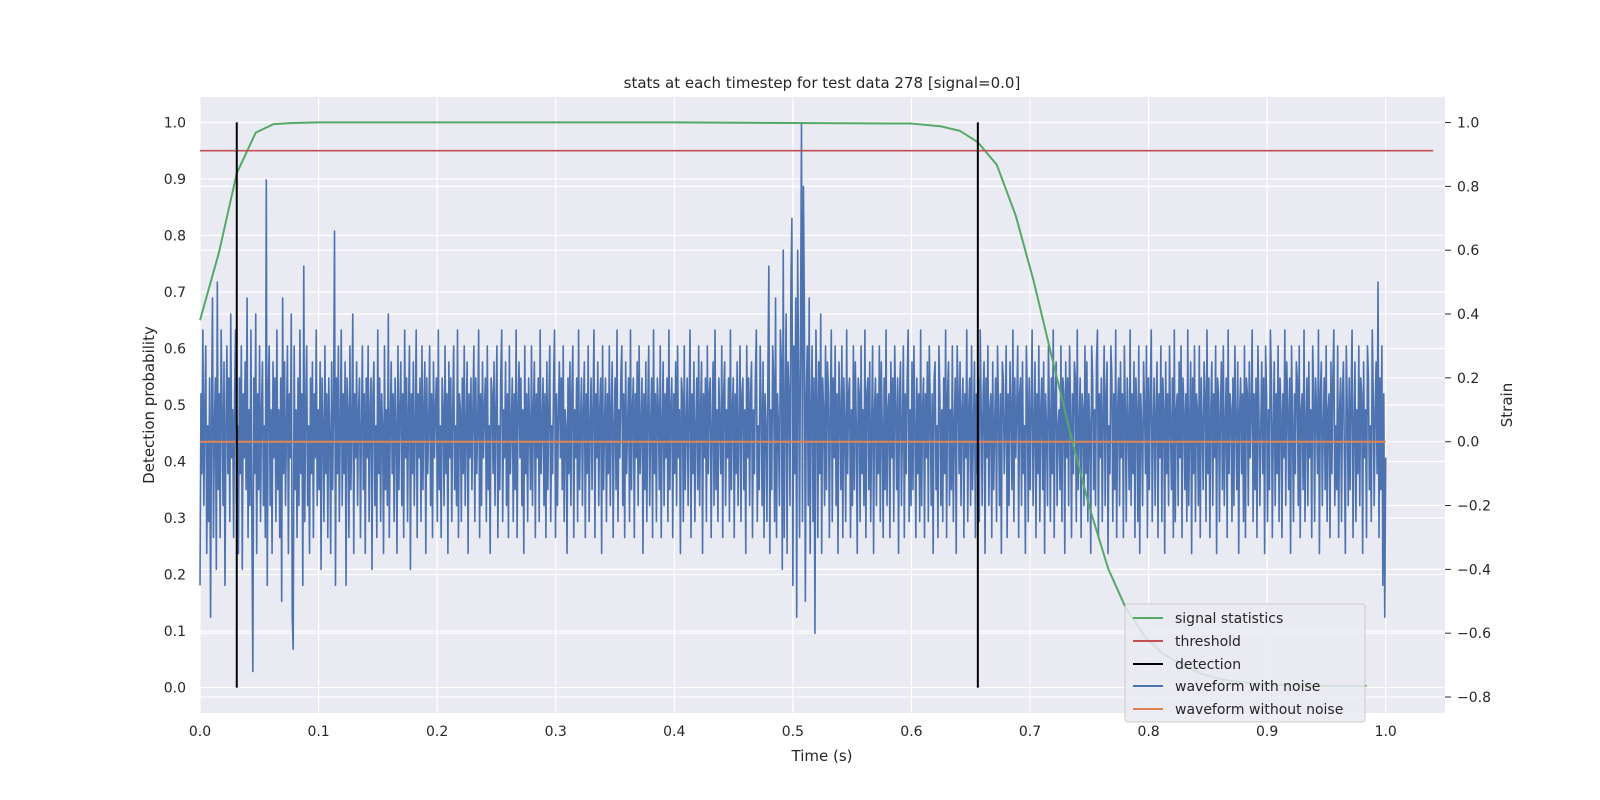 The height and width of the screenshot is (800, 1600). I want to click on y-right-tick-label: −0.2, so click(1474, 507).